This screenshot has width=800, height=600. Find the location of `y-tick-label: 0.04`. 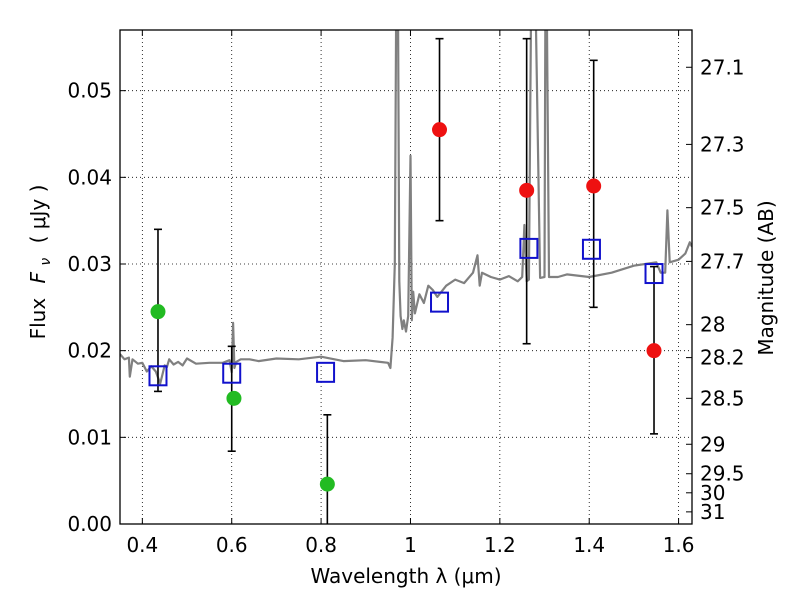

y-tick-label: 0.04 is located at coordinates (89, 177).